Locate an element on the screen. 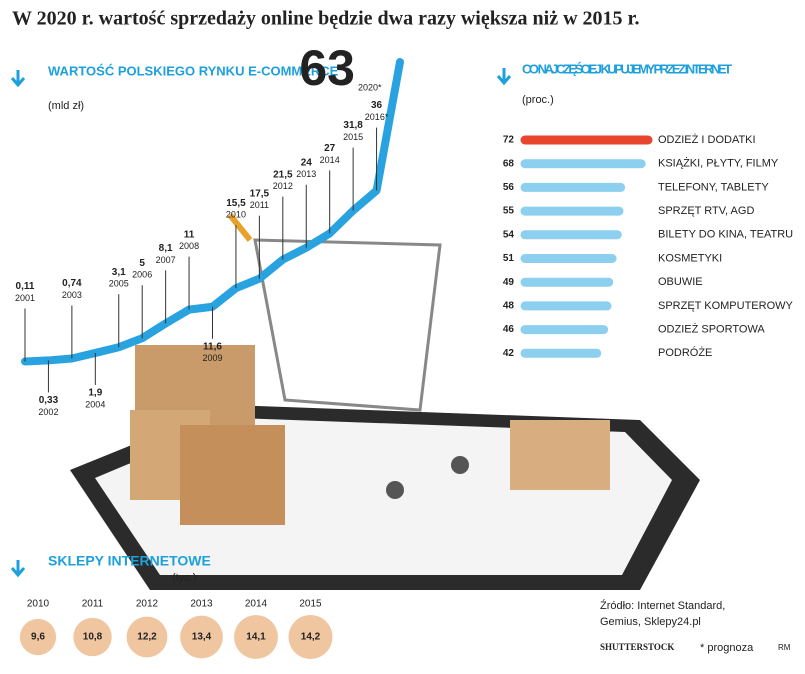  x-label: 2003 is located at coordinates (72, 295).